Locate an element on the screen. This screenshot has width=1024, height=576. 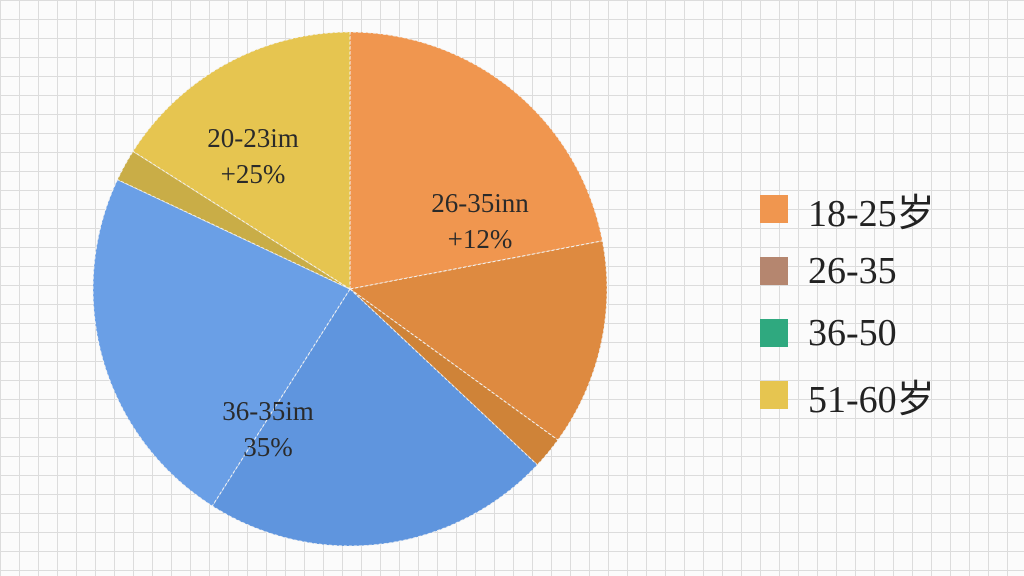
legend-label: 18-25岁 is located at coordinates (871, 209).